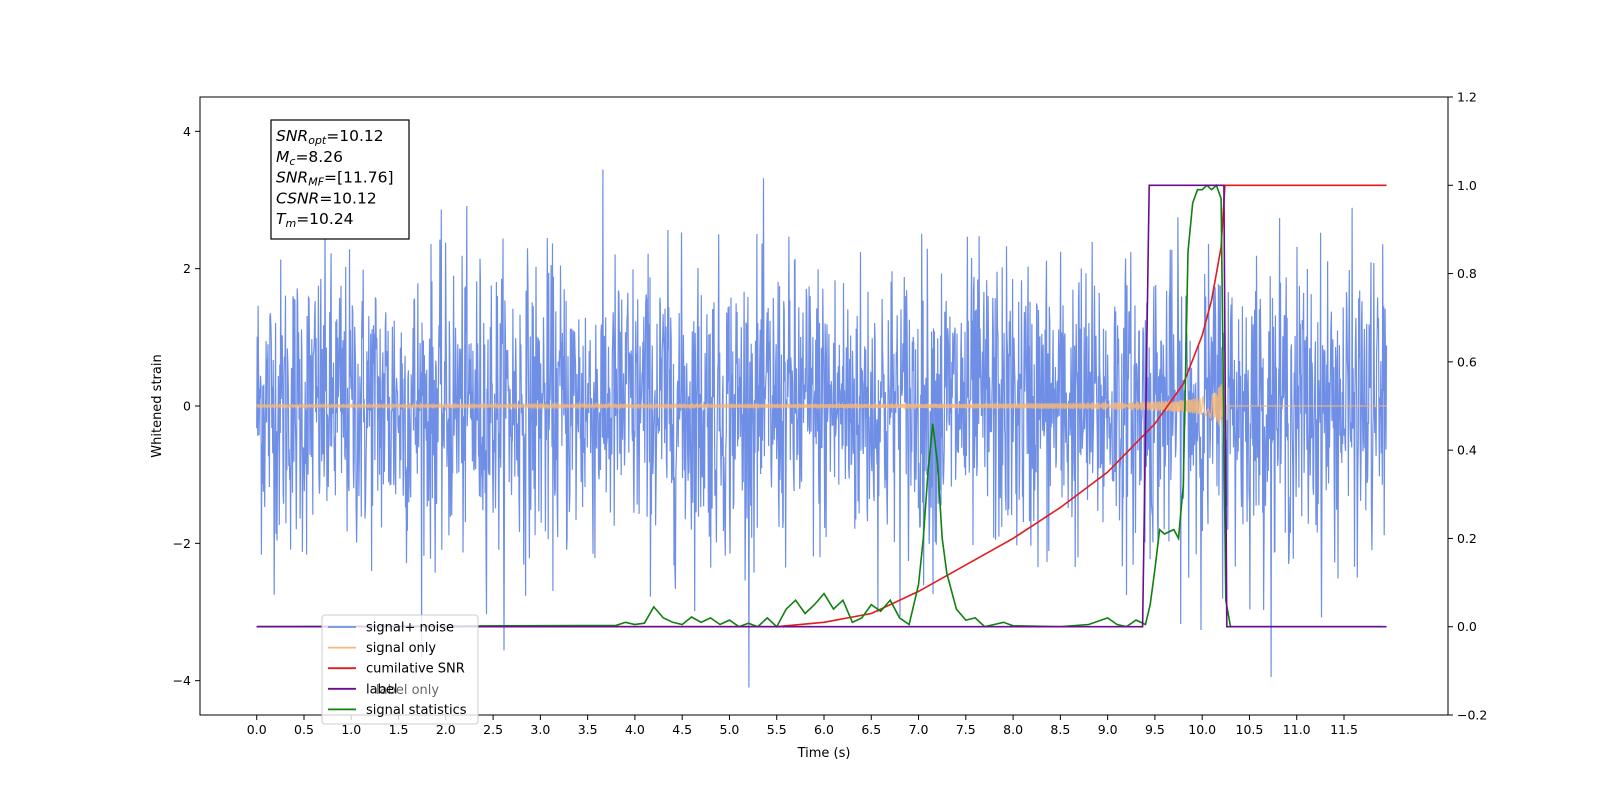  I want to click on x-tick-label: 0.0, so click(257, 729).